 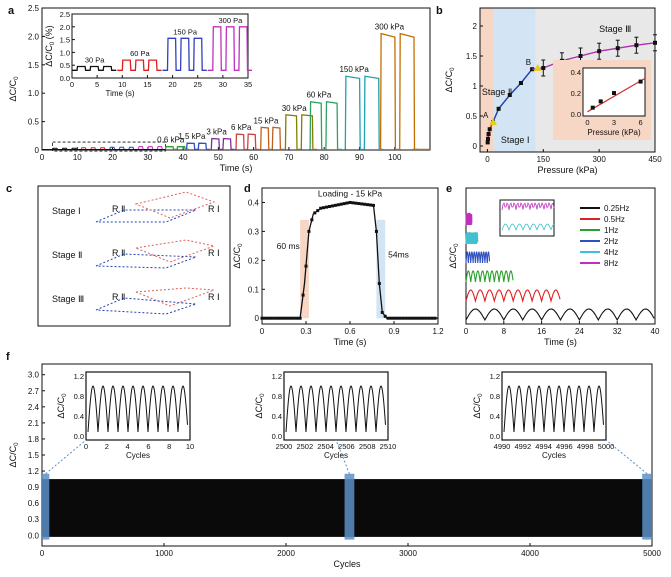 What do you see at coordinates (472, 116) in the screenshot?
I see `y-tick-label: 0.5` at bounding box center [472, 116].